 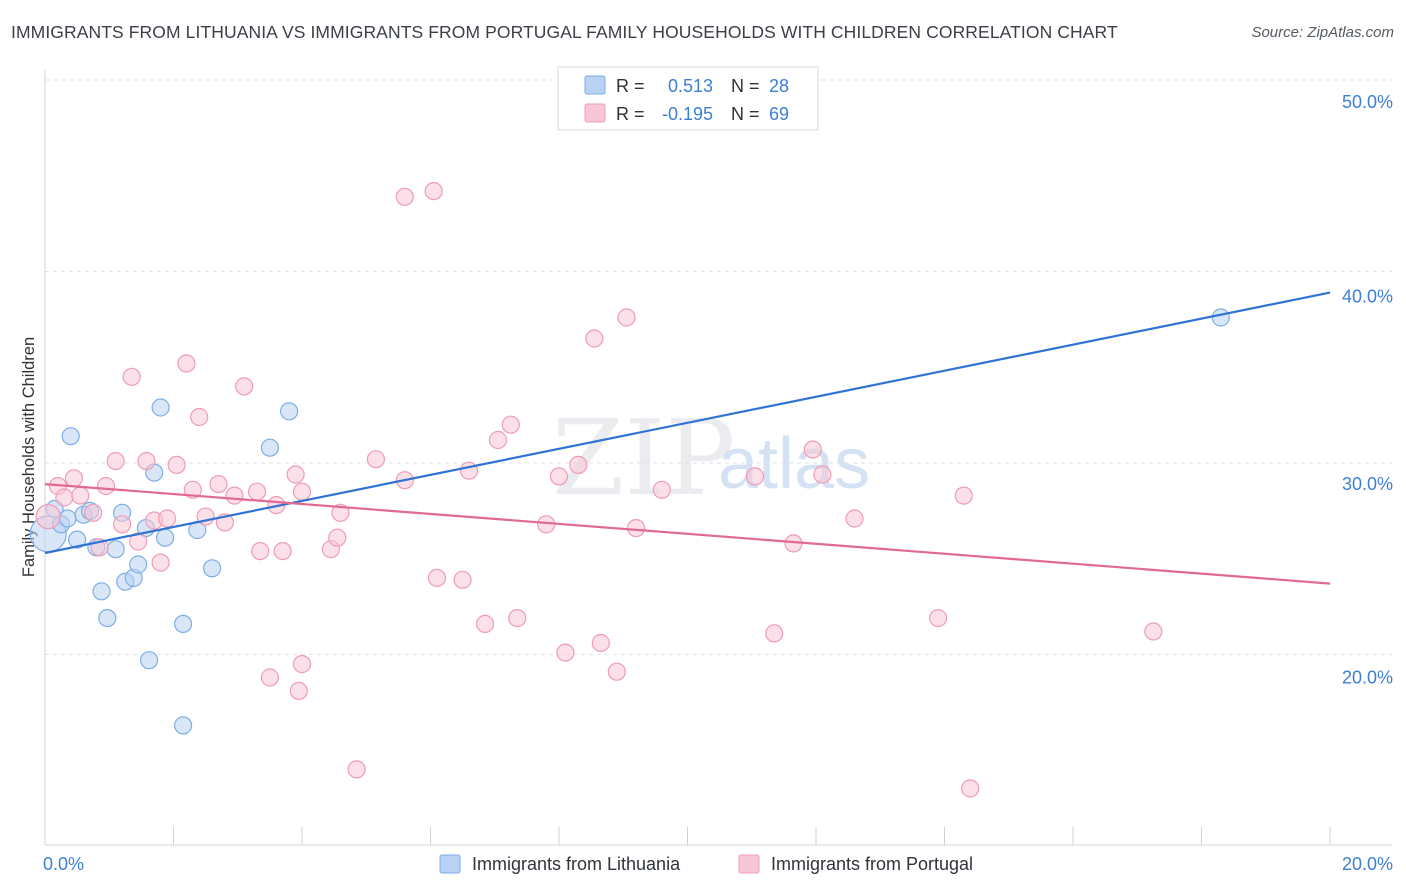 I want to click on legend-top-n-value-lithuania: 28, so click(x=779, y=86).